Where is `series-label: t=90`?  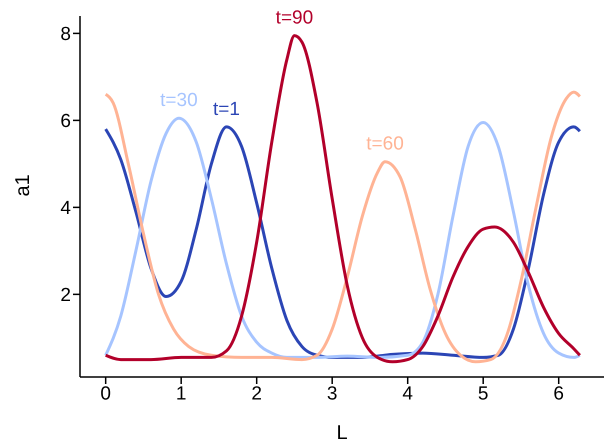
series-label: t=90 is located at coordinates (295, 18).